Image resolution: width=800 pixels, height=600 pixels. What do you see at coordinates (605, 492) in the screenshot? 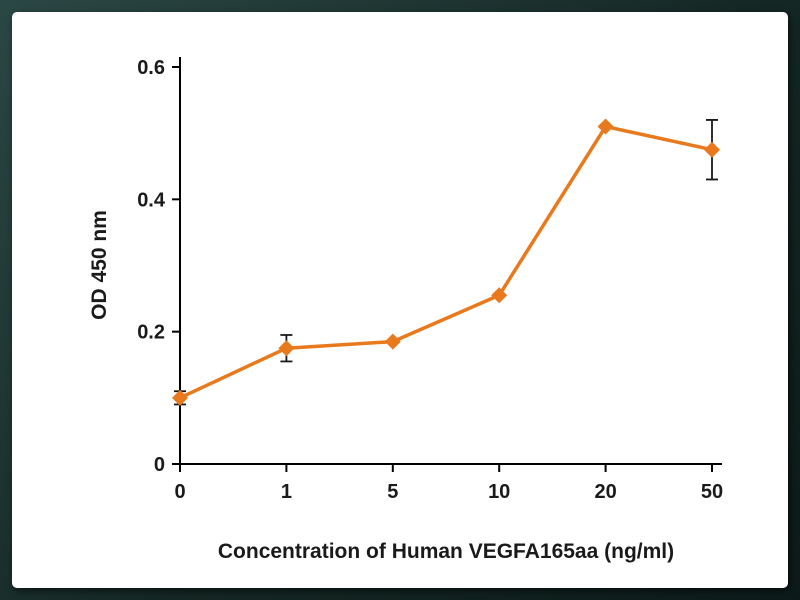
I see `x-tick-label: 20` at bounding box center [605, 492].